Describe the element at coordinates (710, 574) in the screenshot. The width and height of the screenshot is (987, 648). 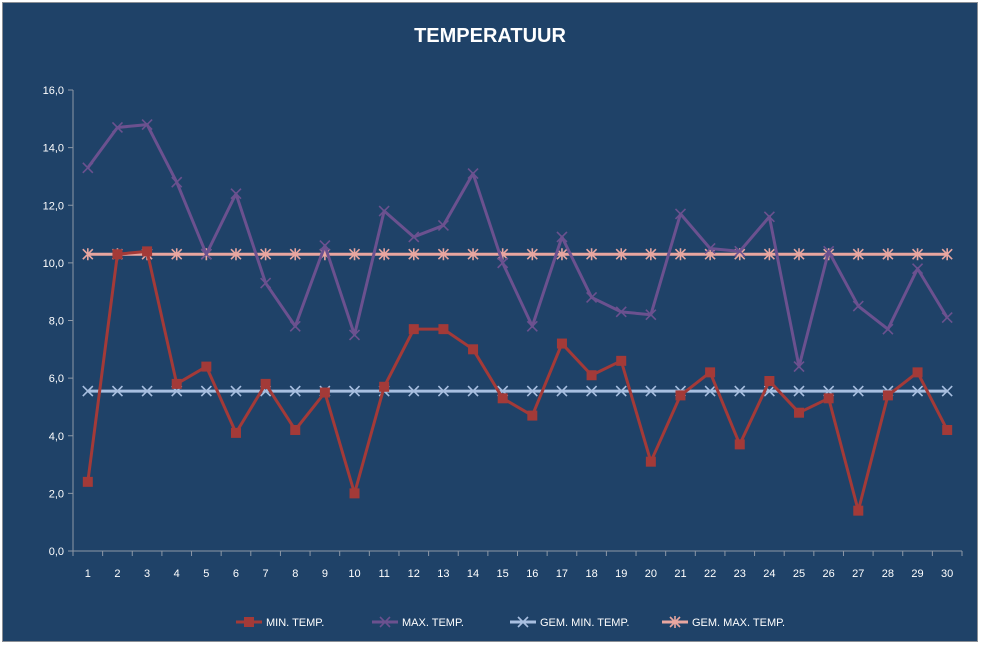
I see `x-tick-label: 22` at that location.